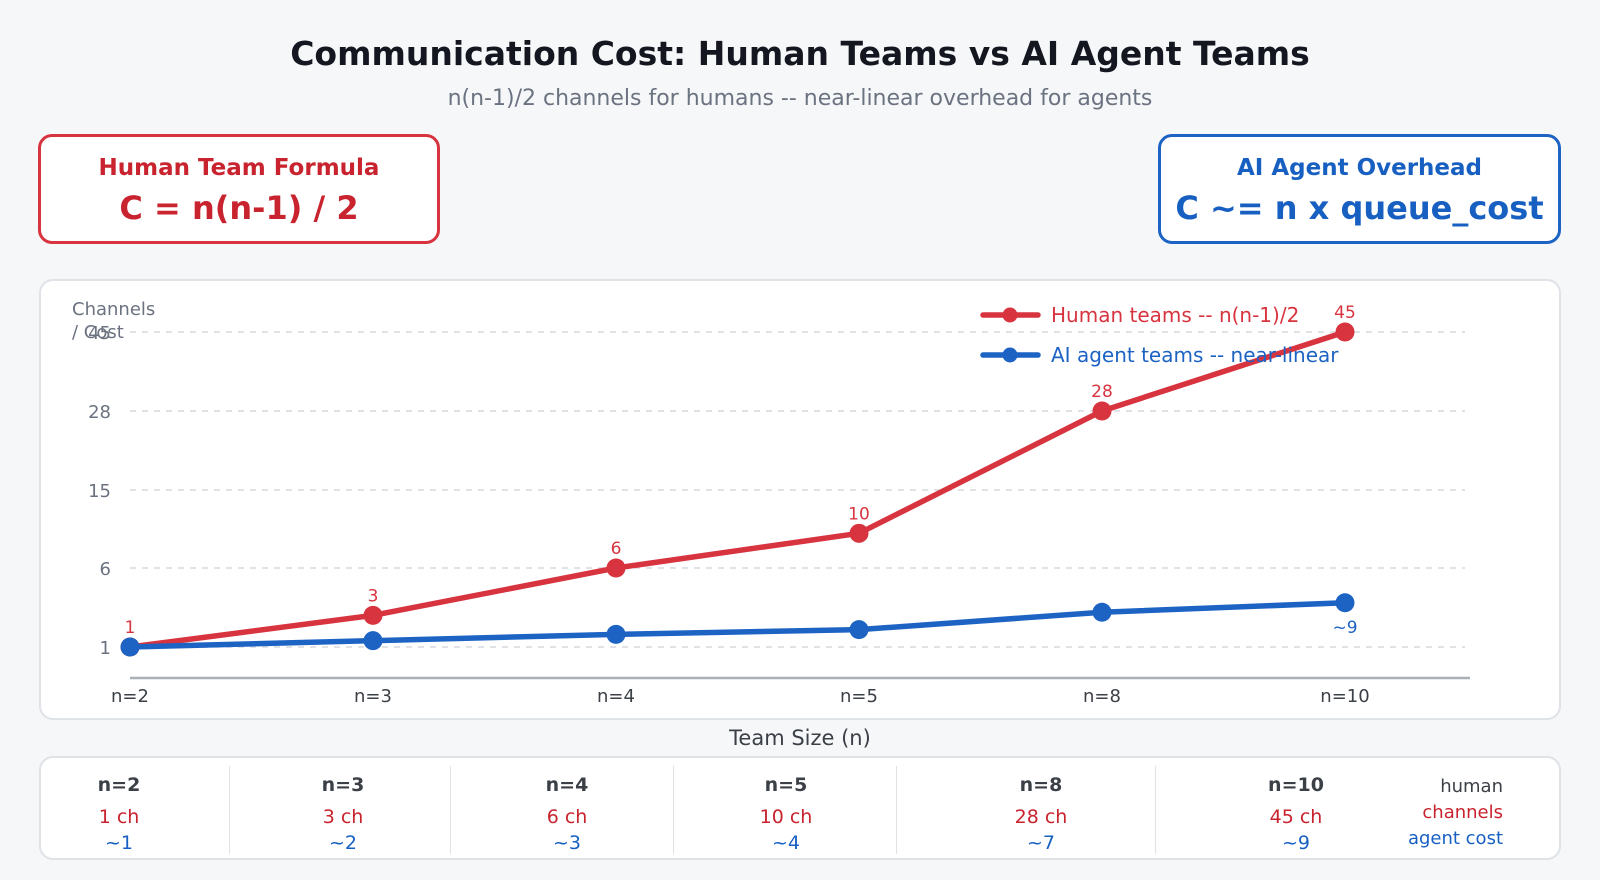 This screenshot has height=880, width=1600. What do you see at coordinates (1455, 838) in the screenshot?
I see `summary-legend-agent: agent cost` at bounding box center [1455, 838].